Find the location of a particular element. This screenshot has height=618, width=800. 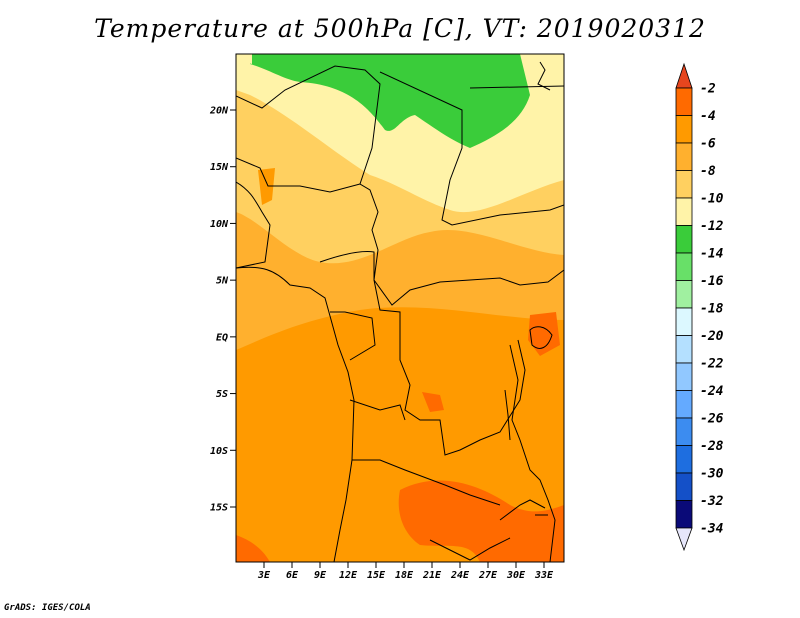

field-corner-warm is located at coordinates (244, 59).